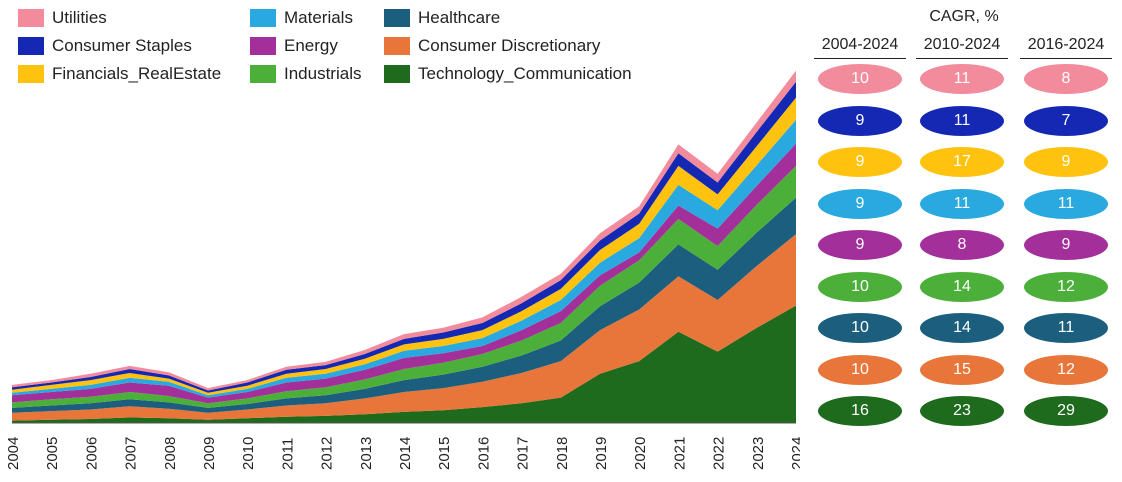  I want to click on x-tick-label: 2010, so click(248, 453).